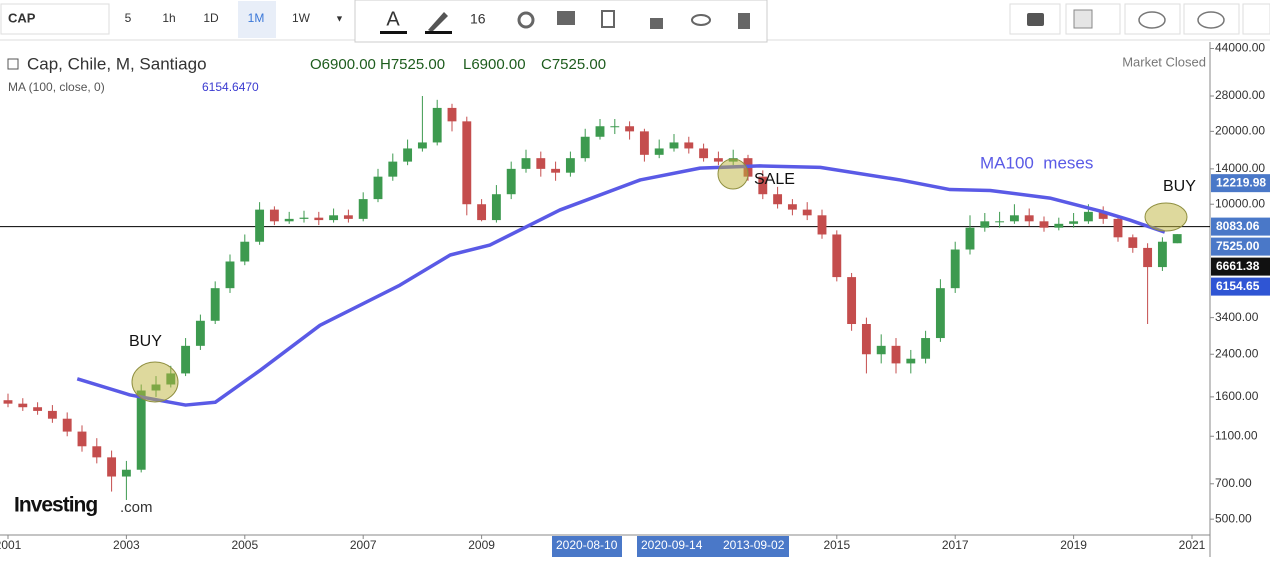 The width and height of the screenshot is (1270, 562). Describe the element at coordinates (573, 64) in the screenshot. I see `ohlc-value: C7525.00` at that location.